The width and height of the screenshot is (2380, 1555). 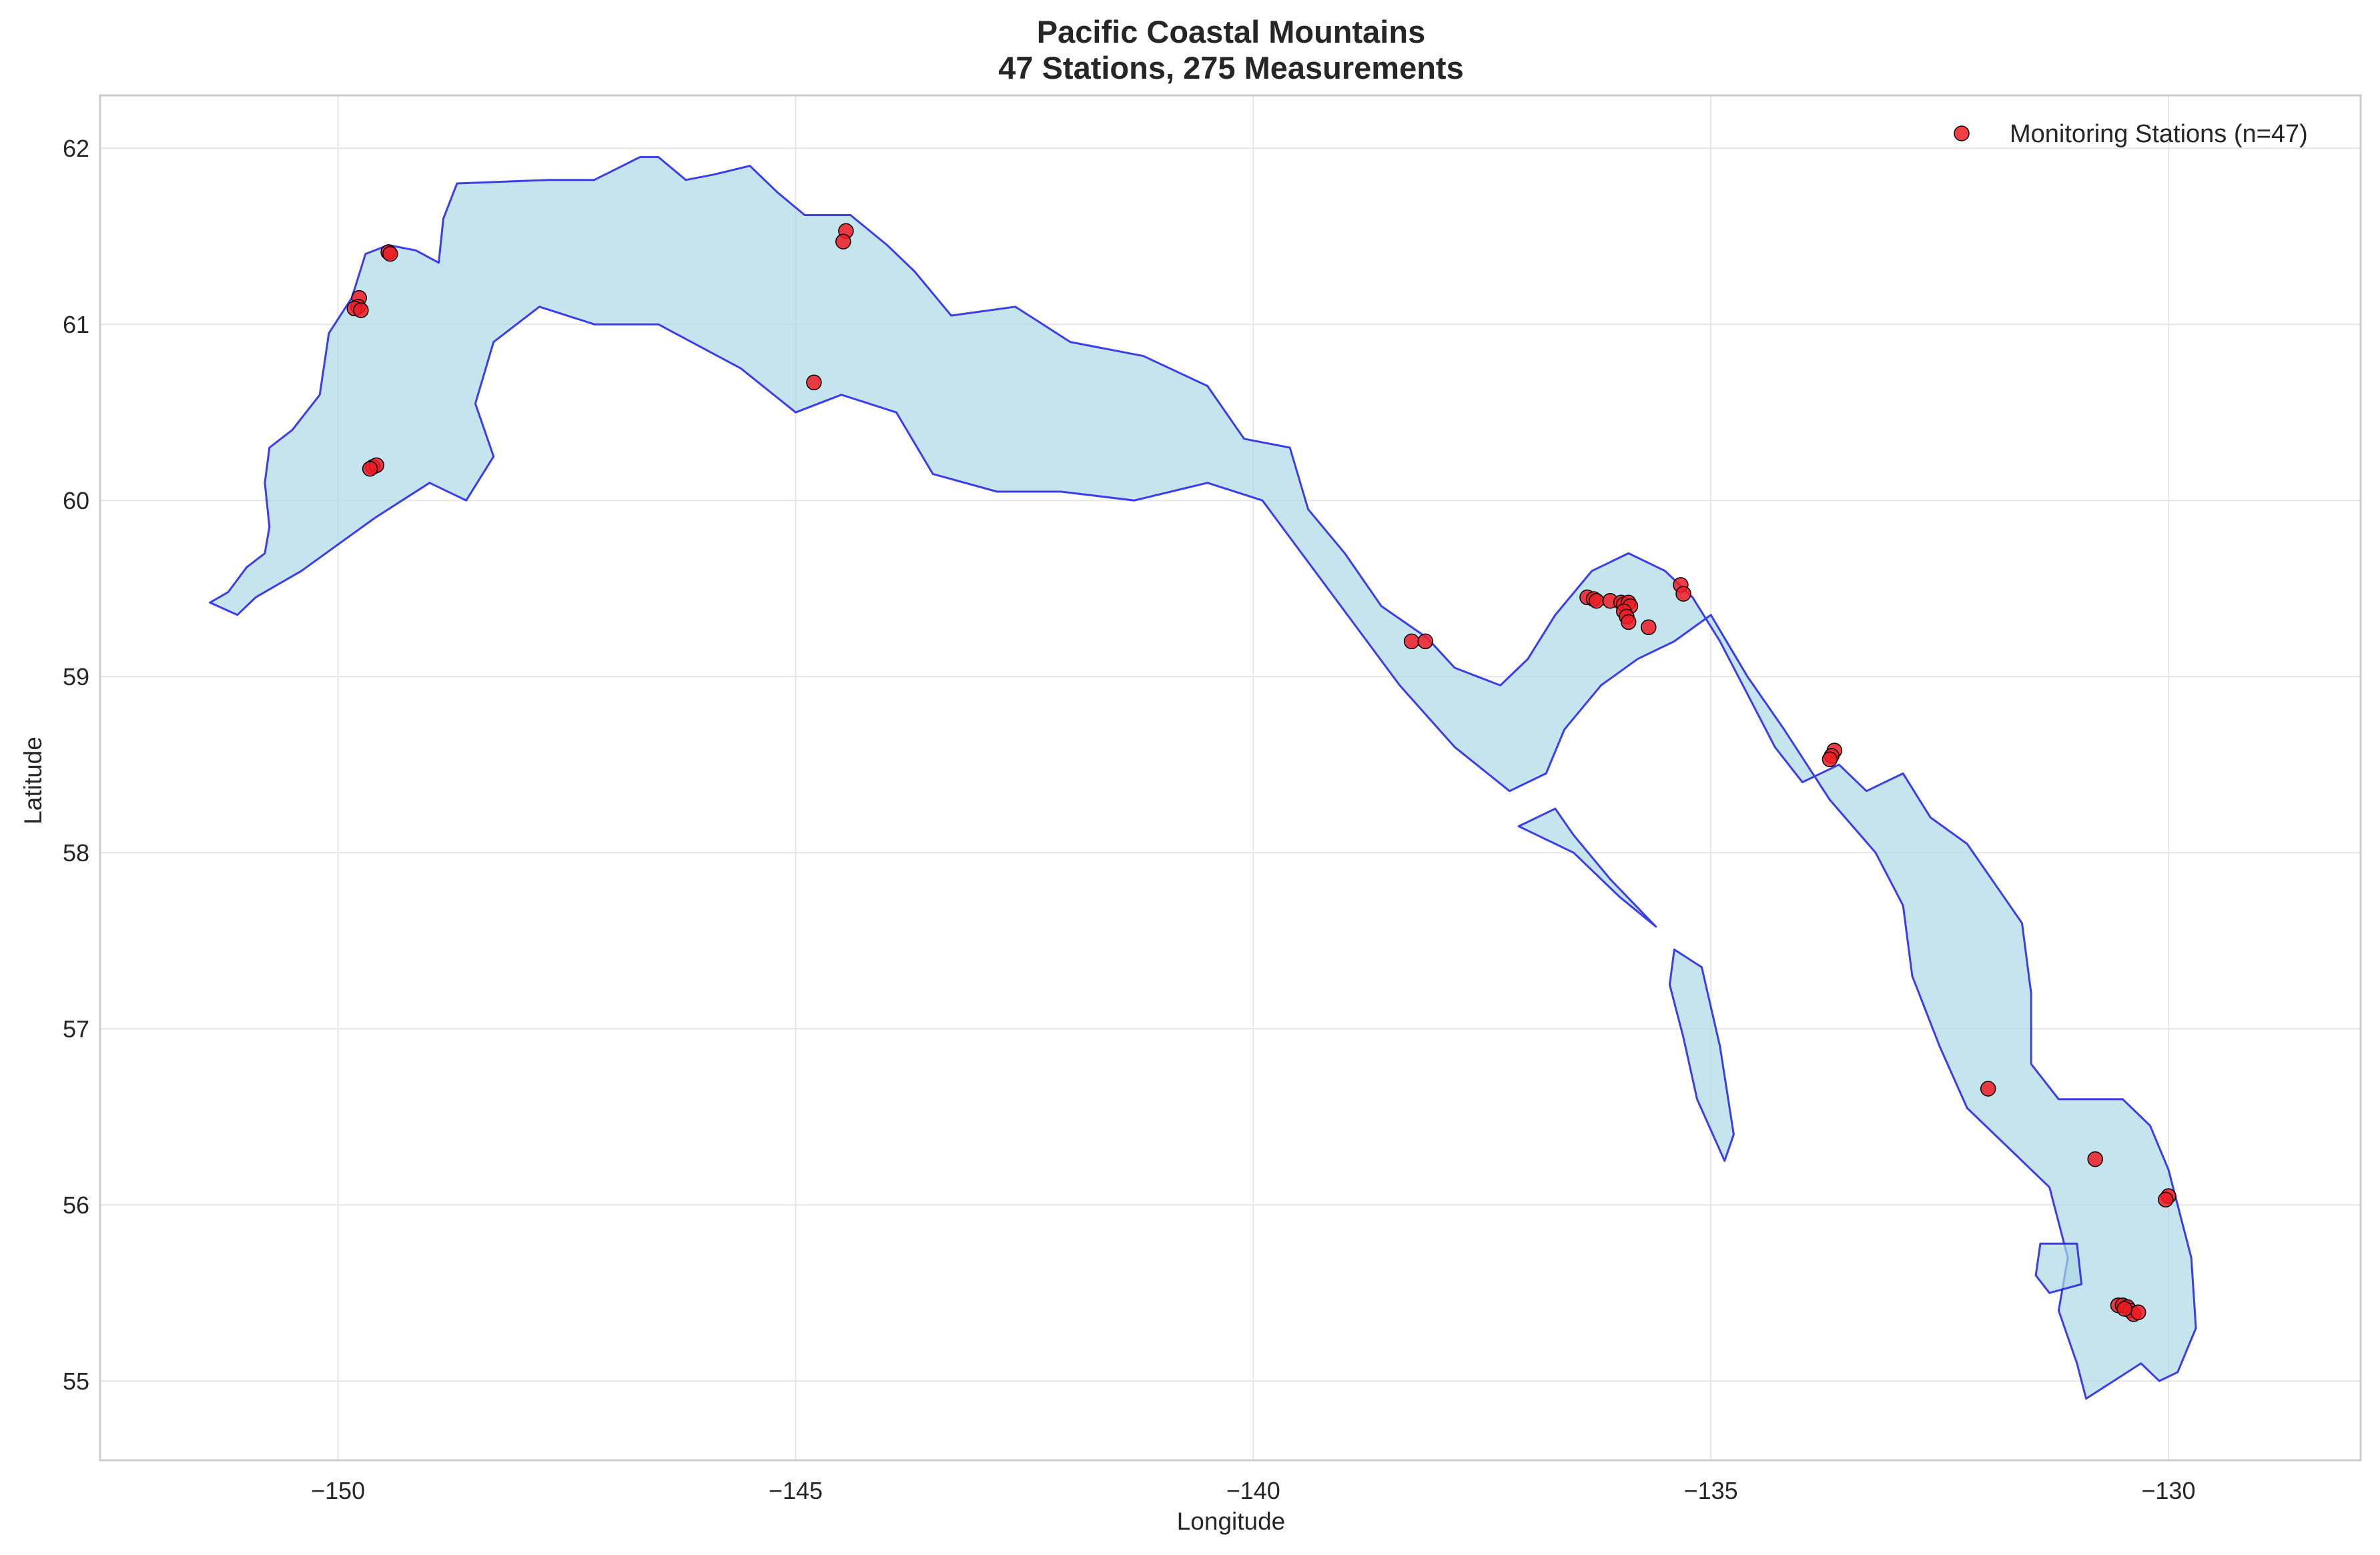 What do you see at coordinates (76, 1029) in the screenshot?
I see `y-tick-label: 57` at bounding box center [76, 1029].